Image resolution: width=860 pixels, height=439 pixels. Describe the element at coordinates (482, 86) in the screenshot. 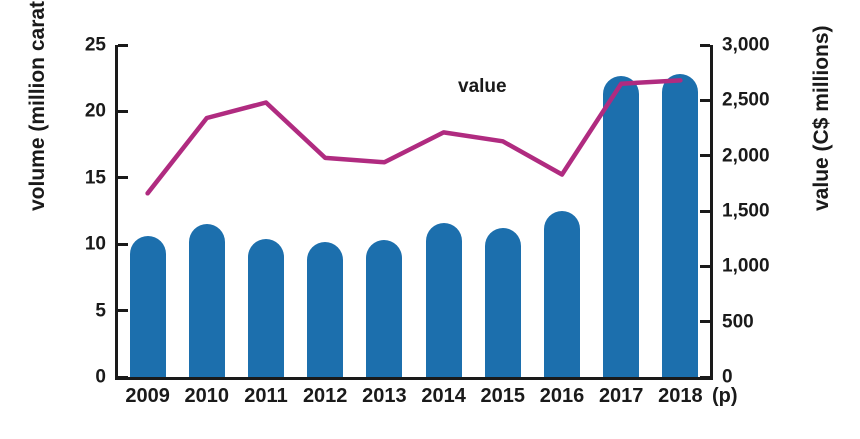

I see `value-line-label: value` at that location.